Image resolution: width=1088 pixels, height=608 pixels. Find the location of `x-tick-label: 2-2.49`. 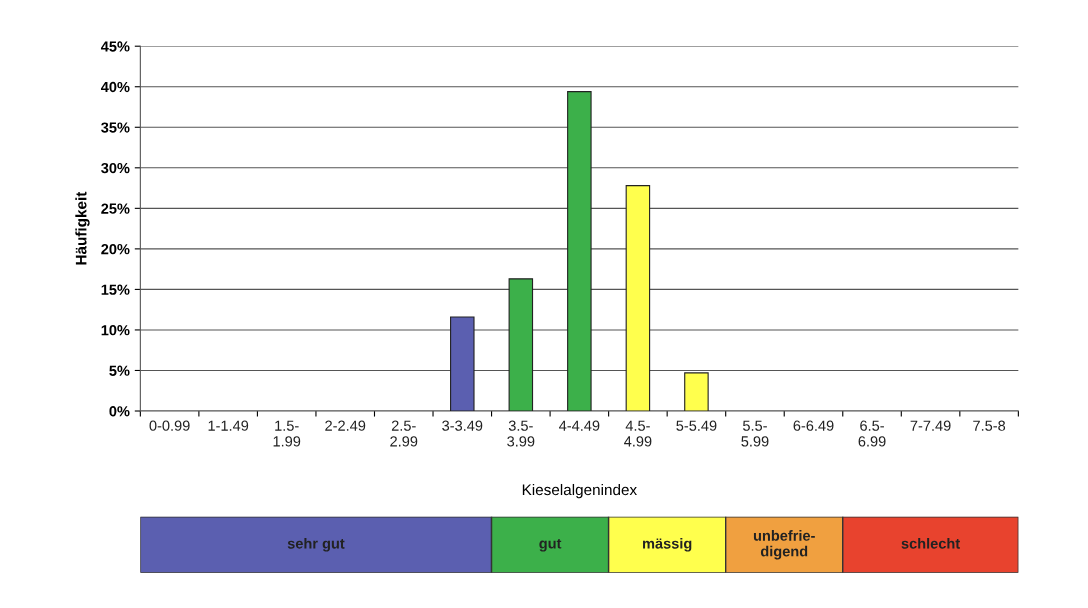

x-tick-label: 2-2.49 is located at coordinates (345, 425).